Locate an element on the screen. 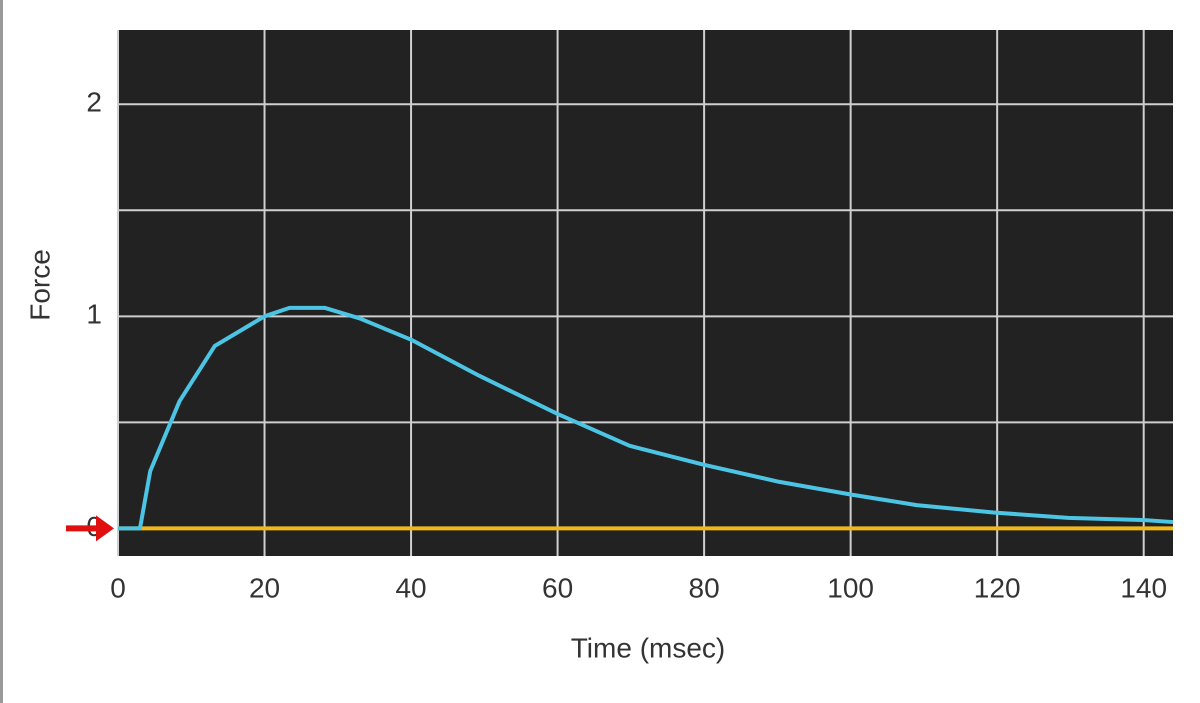 The image size is (1200, 703). x-tick-label: 80 is located at coordinates (704, 587).